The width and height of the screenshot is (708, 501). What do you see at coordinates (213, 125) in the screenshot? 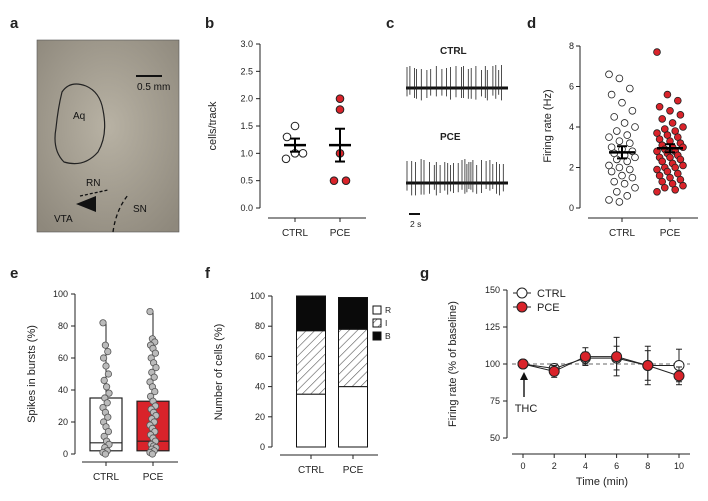
I see `b-y-axis-label: cells/track` at bounding box center [213, 125].